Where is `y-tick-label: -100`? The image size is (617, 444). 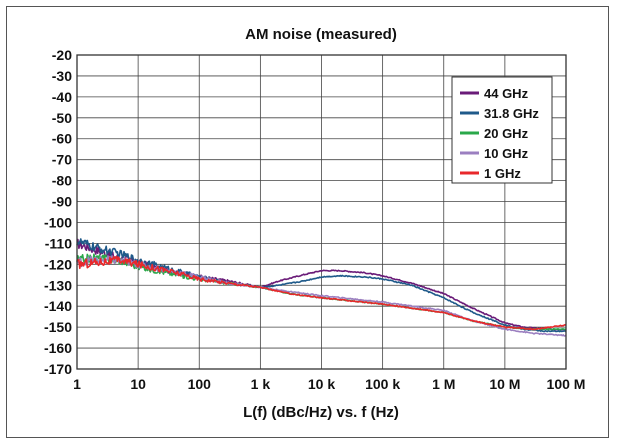
y-tick-label: -100 is located at coordinates (58, 222).